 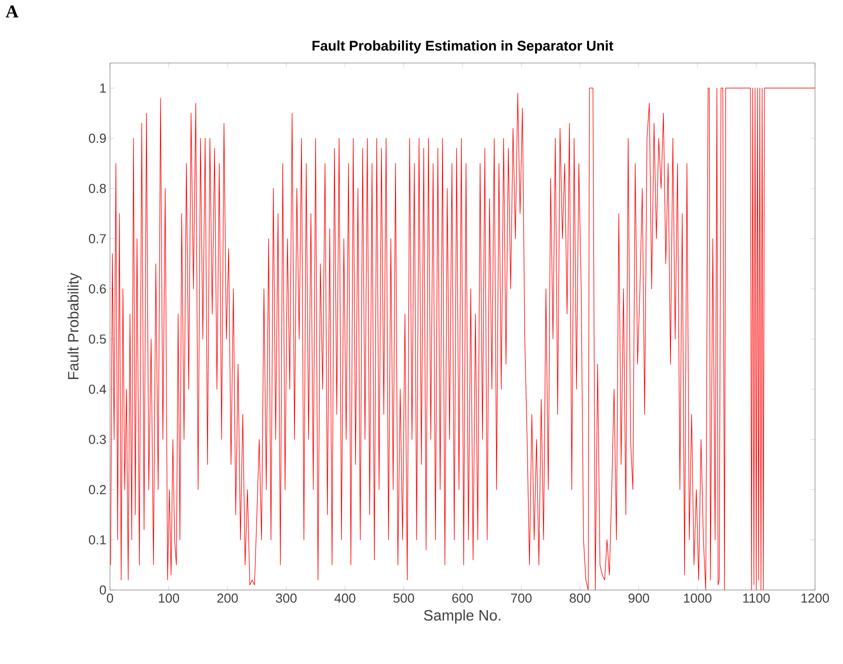 What do you see at coordinates (639, 598) in the screenshot?
I see `x-tick-label: 900` at bounding box center [639, 598].